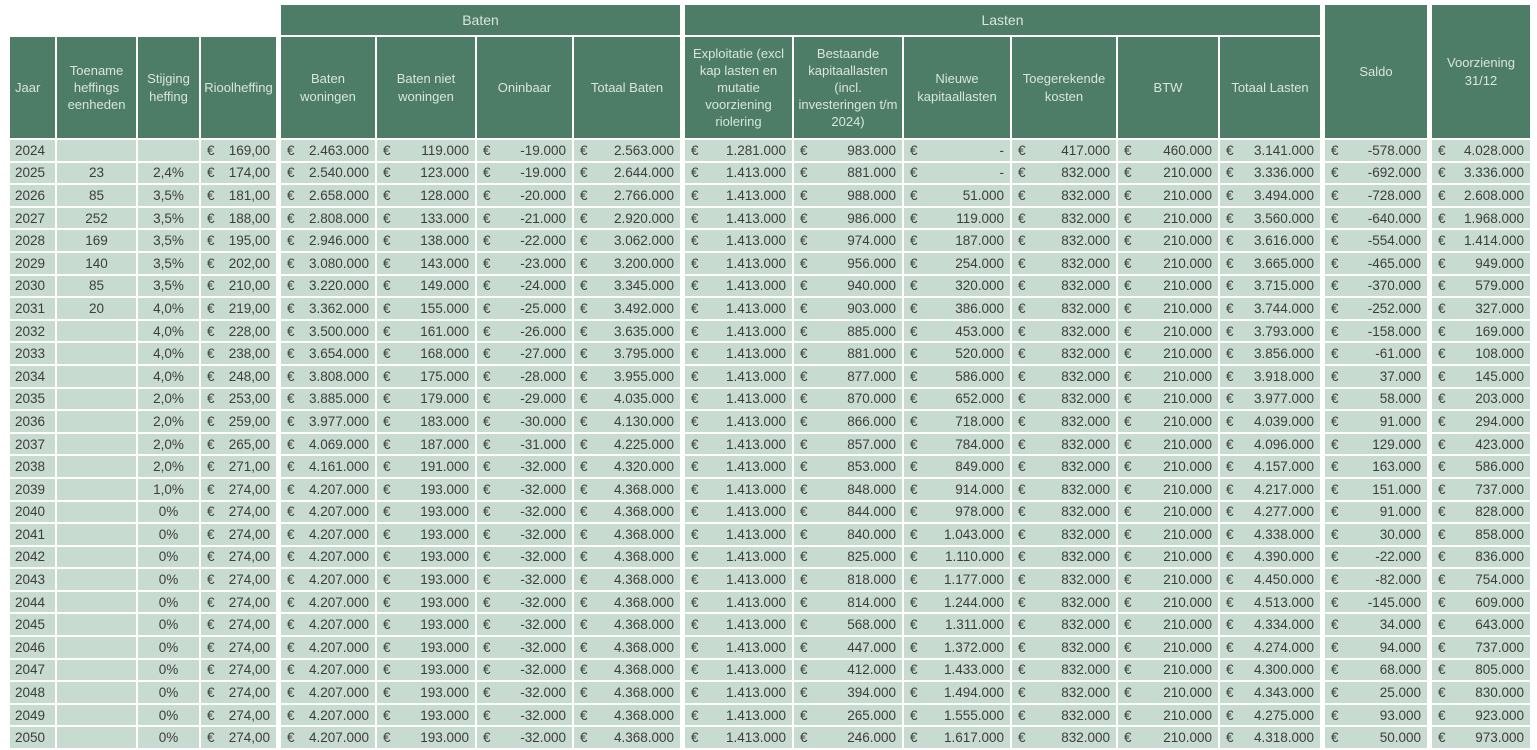  Describe the element at coordinates (524, 625) in the screenshot. I see `cell-oninbaar: € -32.000` at that location.